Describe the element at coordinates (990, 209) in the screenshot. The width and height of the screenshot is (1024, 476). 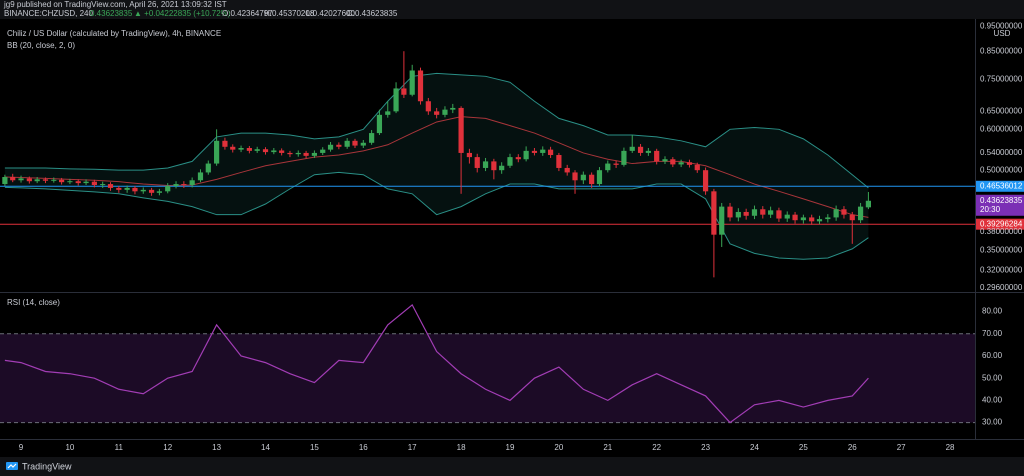
I see `countdown: 20:30` at that location.